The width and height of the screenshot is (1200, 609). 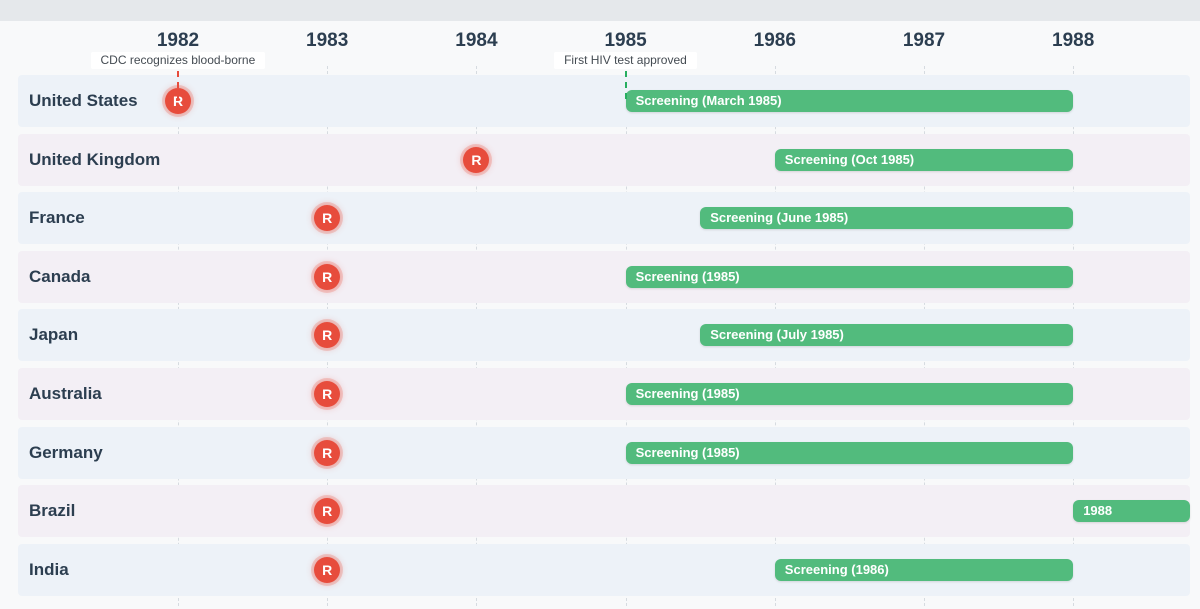 I want to click on country-label: United Kingdom, so click(x=95, y=159).